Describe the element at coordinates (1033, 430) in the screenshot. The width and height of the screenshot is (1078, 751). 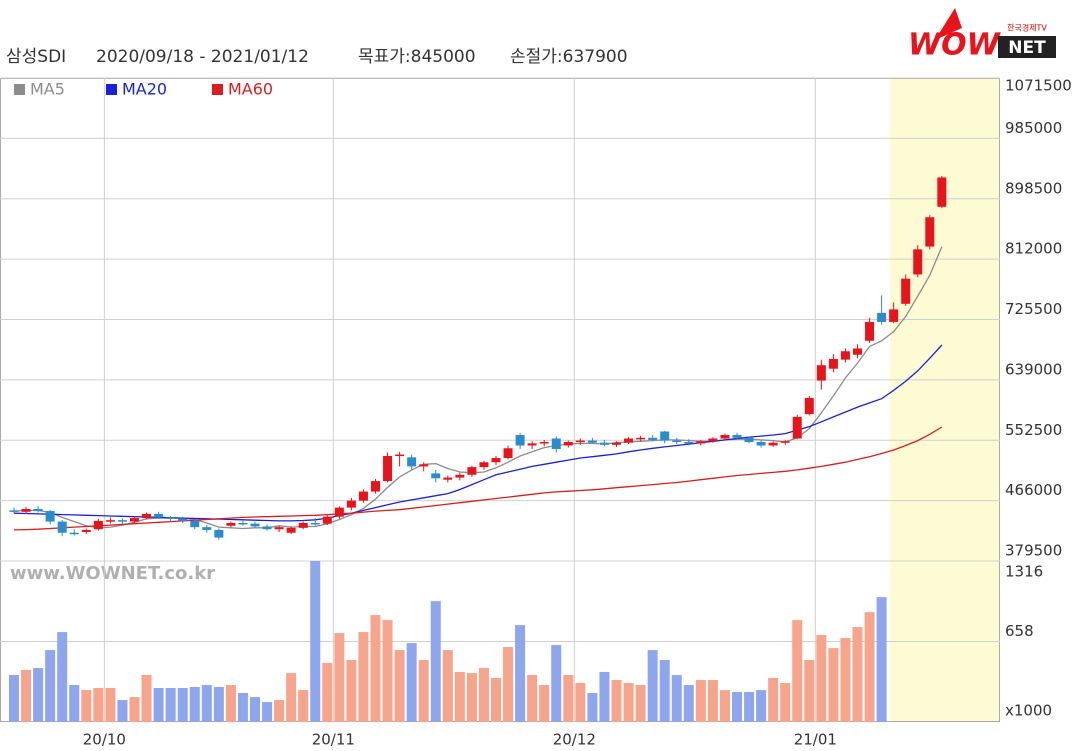
I see `y-tick-label: 552500` at that location.